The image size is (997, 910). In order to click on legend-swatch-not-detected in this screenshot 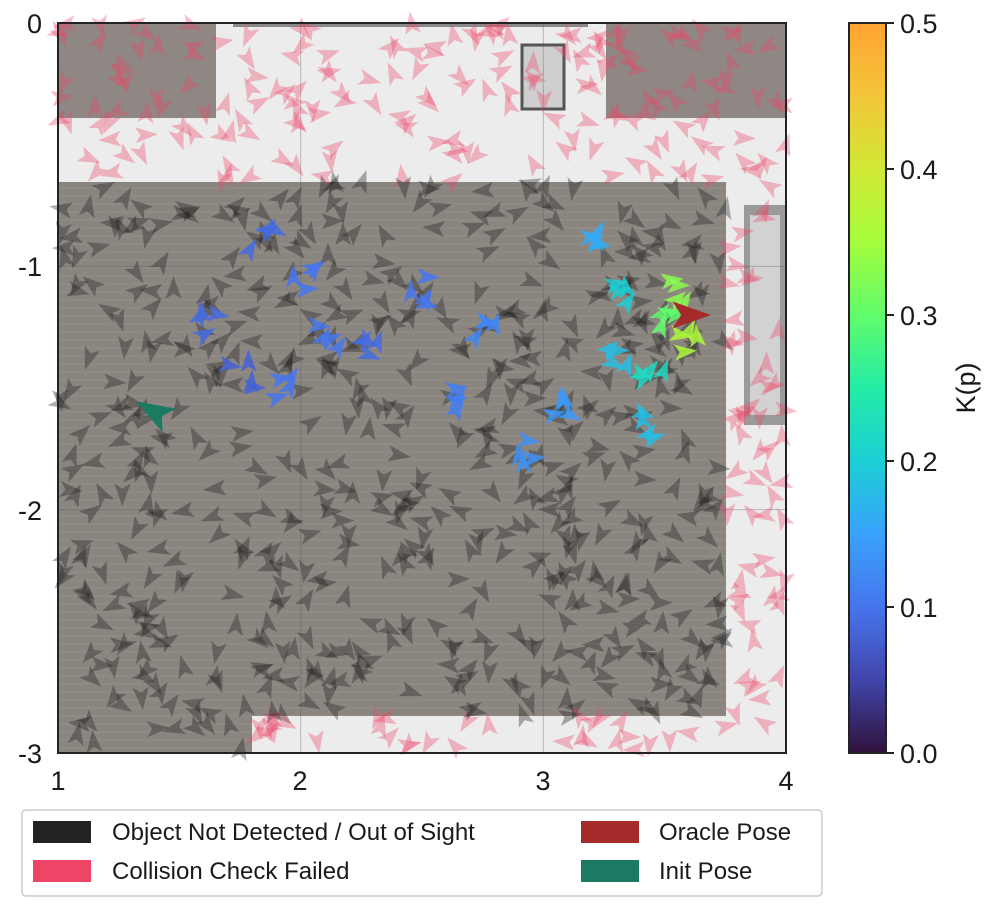, I will do `click(62, 832)`.